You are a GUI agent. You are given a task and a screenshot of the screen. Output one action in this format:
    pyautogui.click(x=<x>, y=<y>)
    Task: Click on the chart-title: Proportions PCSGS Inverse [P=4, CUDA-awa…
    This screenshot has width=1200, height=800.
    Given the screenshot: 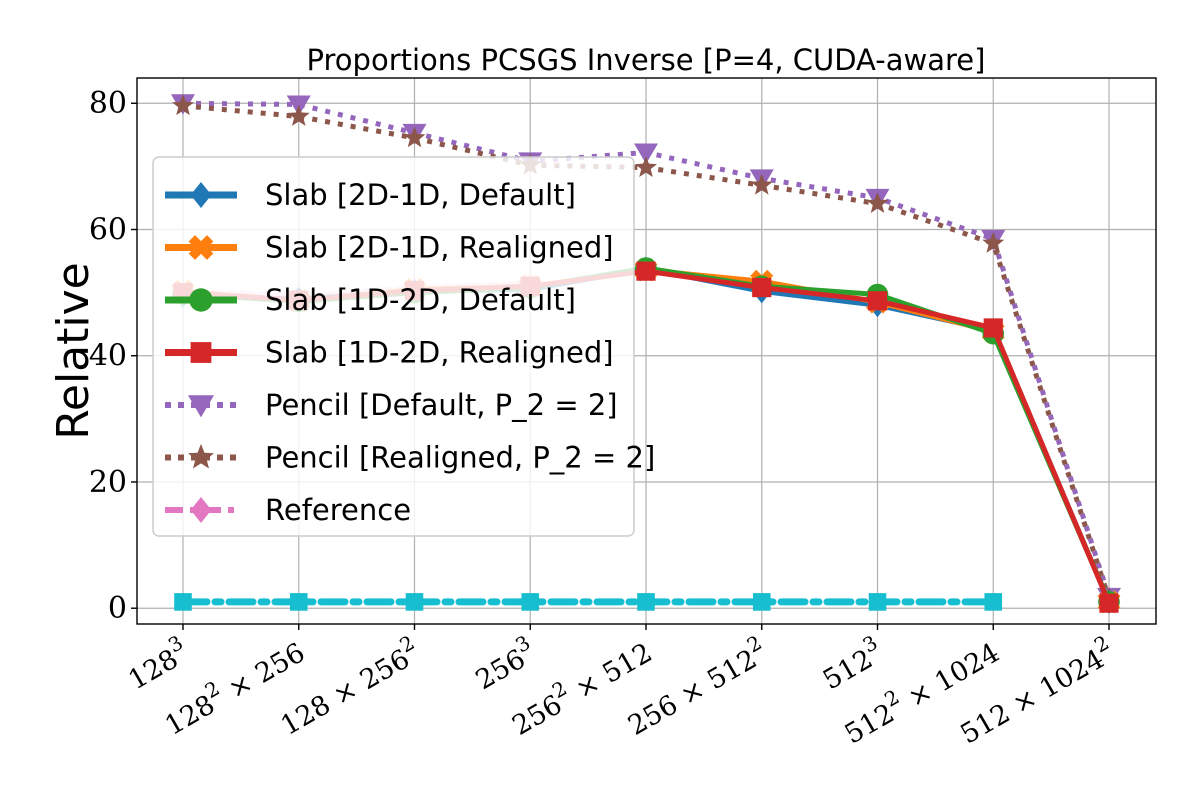 What is the action you would take?
    pyautogui.click(x=646, y=60)
    